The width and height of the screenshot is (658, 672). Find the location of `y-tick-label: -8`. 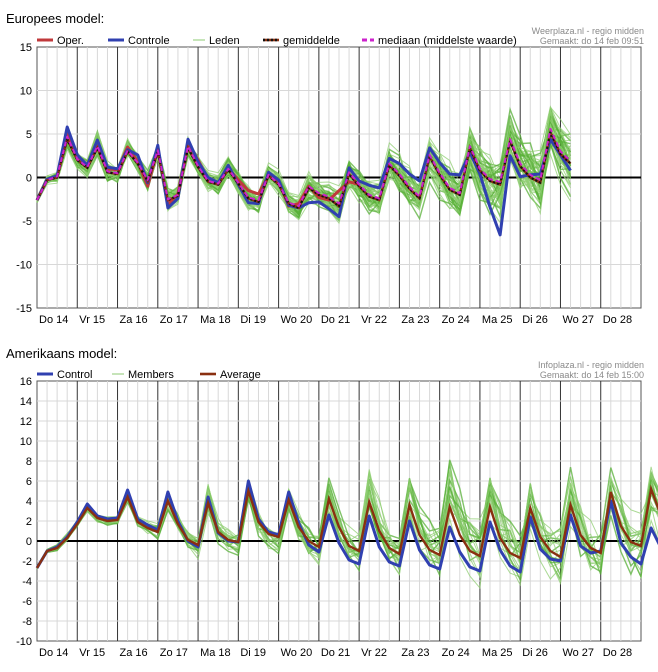

y-tick-label: -8 is located at coordinates (27, 622).